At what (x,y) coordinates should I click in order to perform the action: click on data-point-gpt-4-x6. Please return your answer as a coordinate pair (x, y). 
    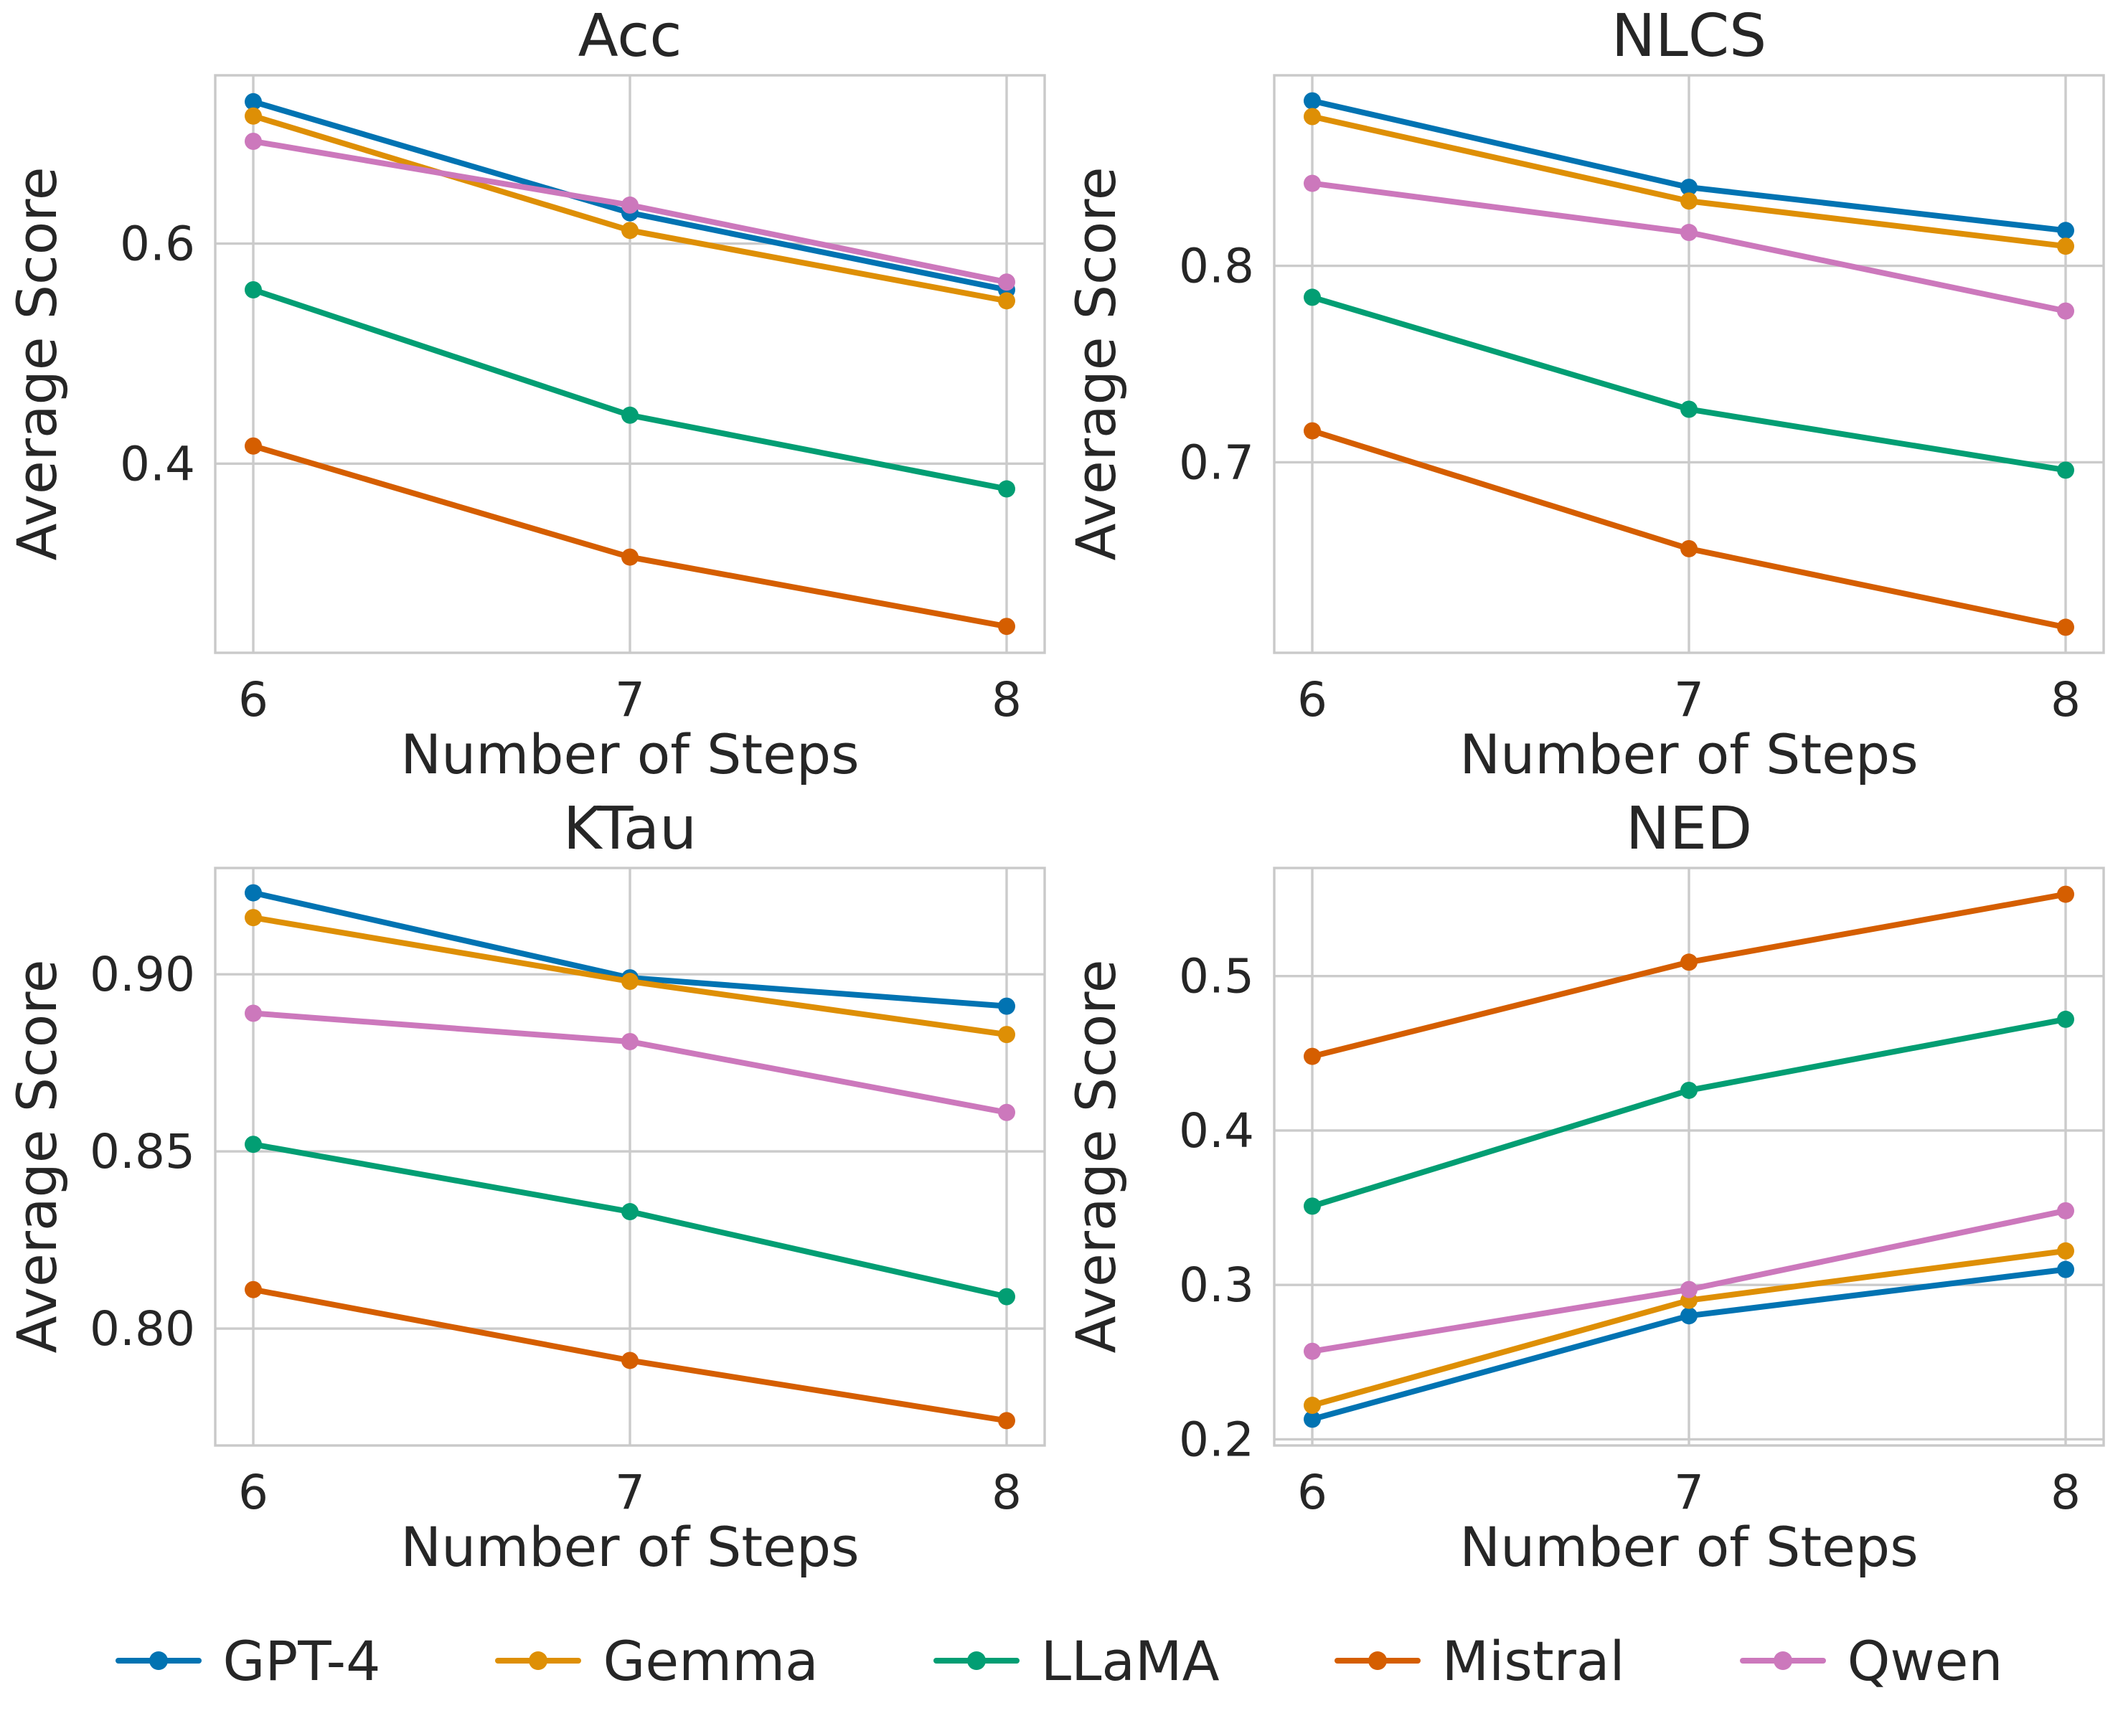
    Looking at the image, I should click on (253, 893).